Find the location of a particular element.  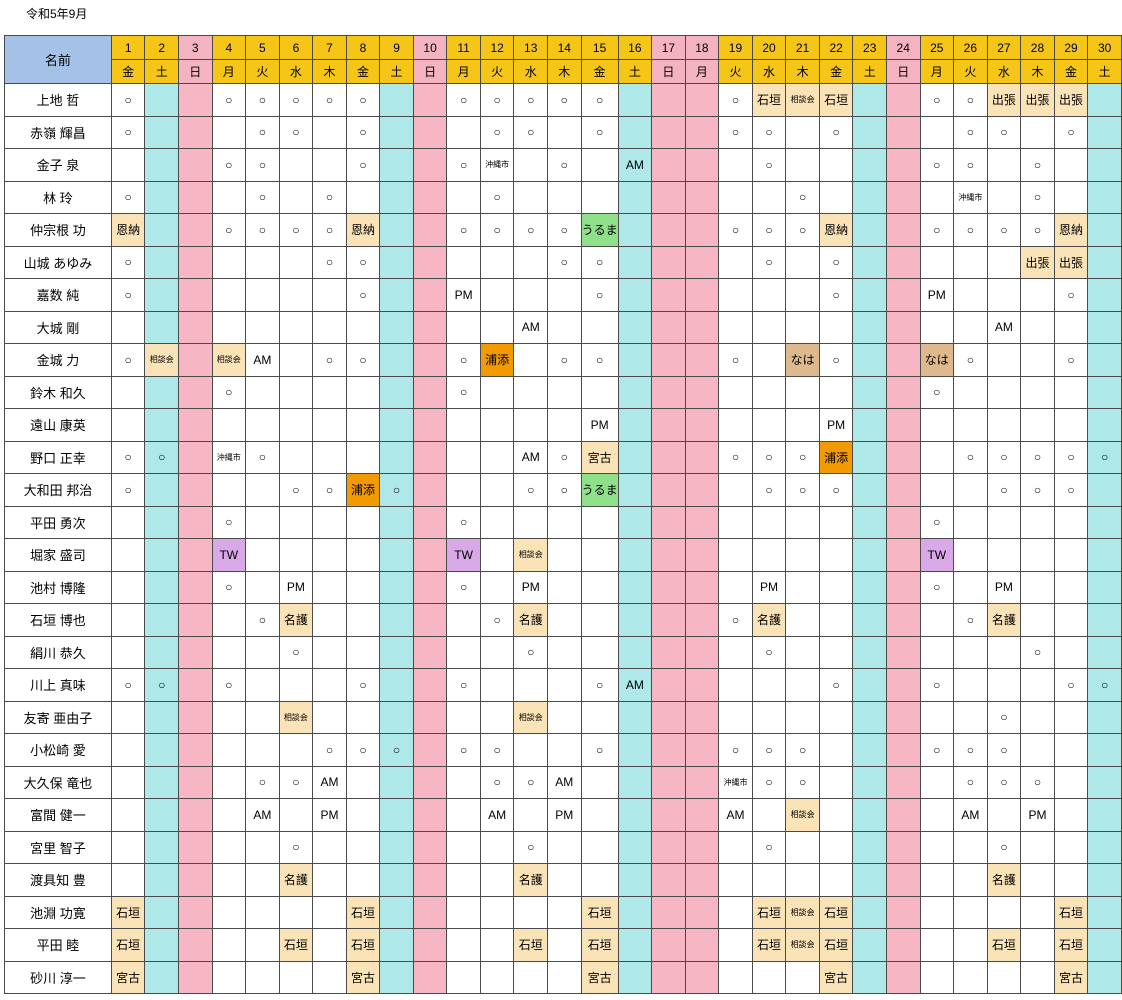

schedule-cell: PM is located at coordinates (769, 587).